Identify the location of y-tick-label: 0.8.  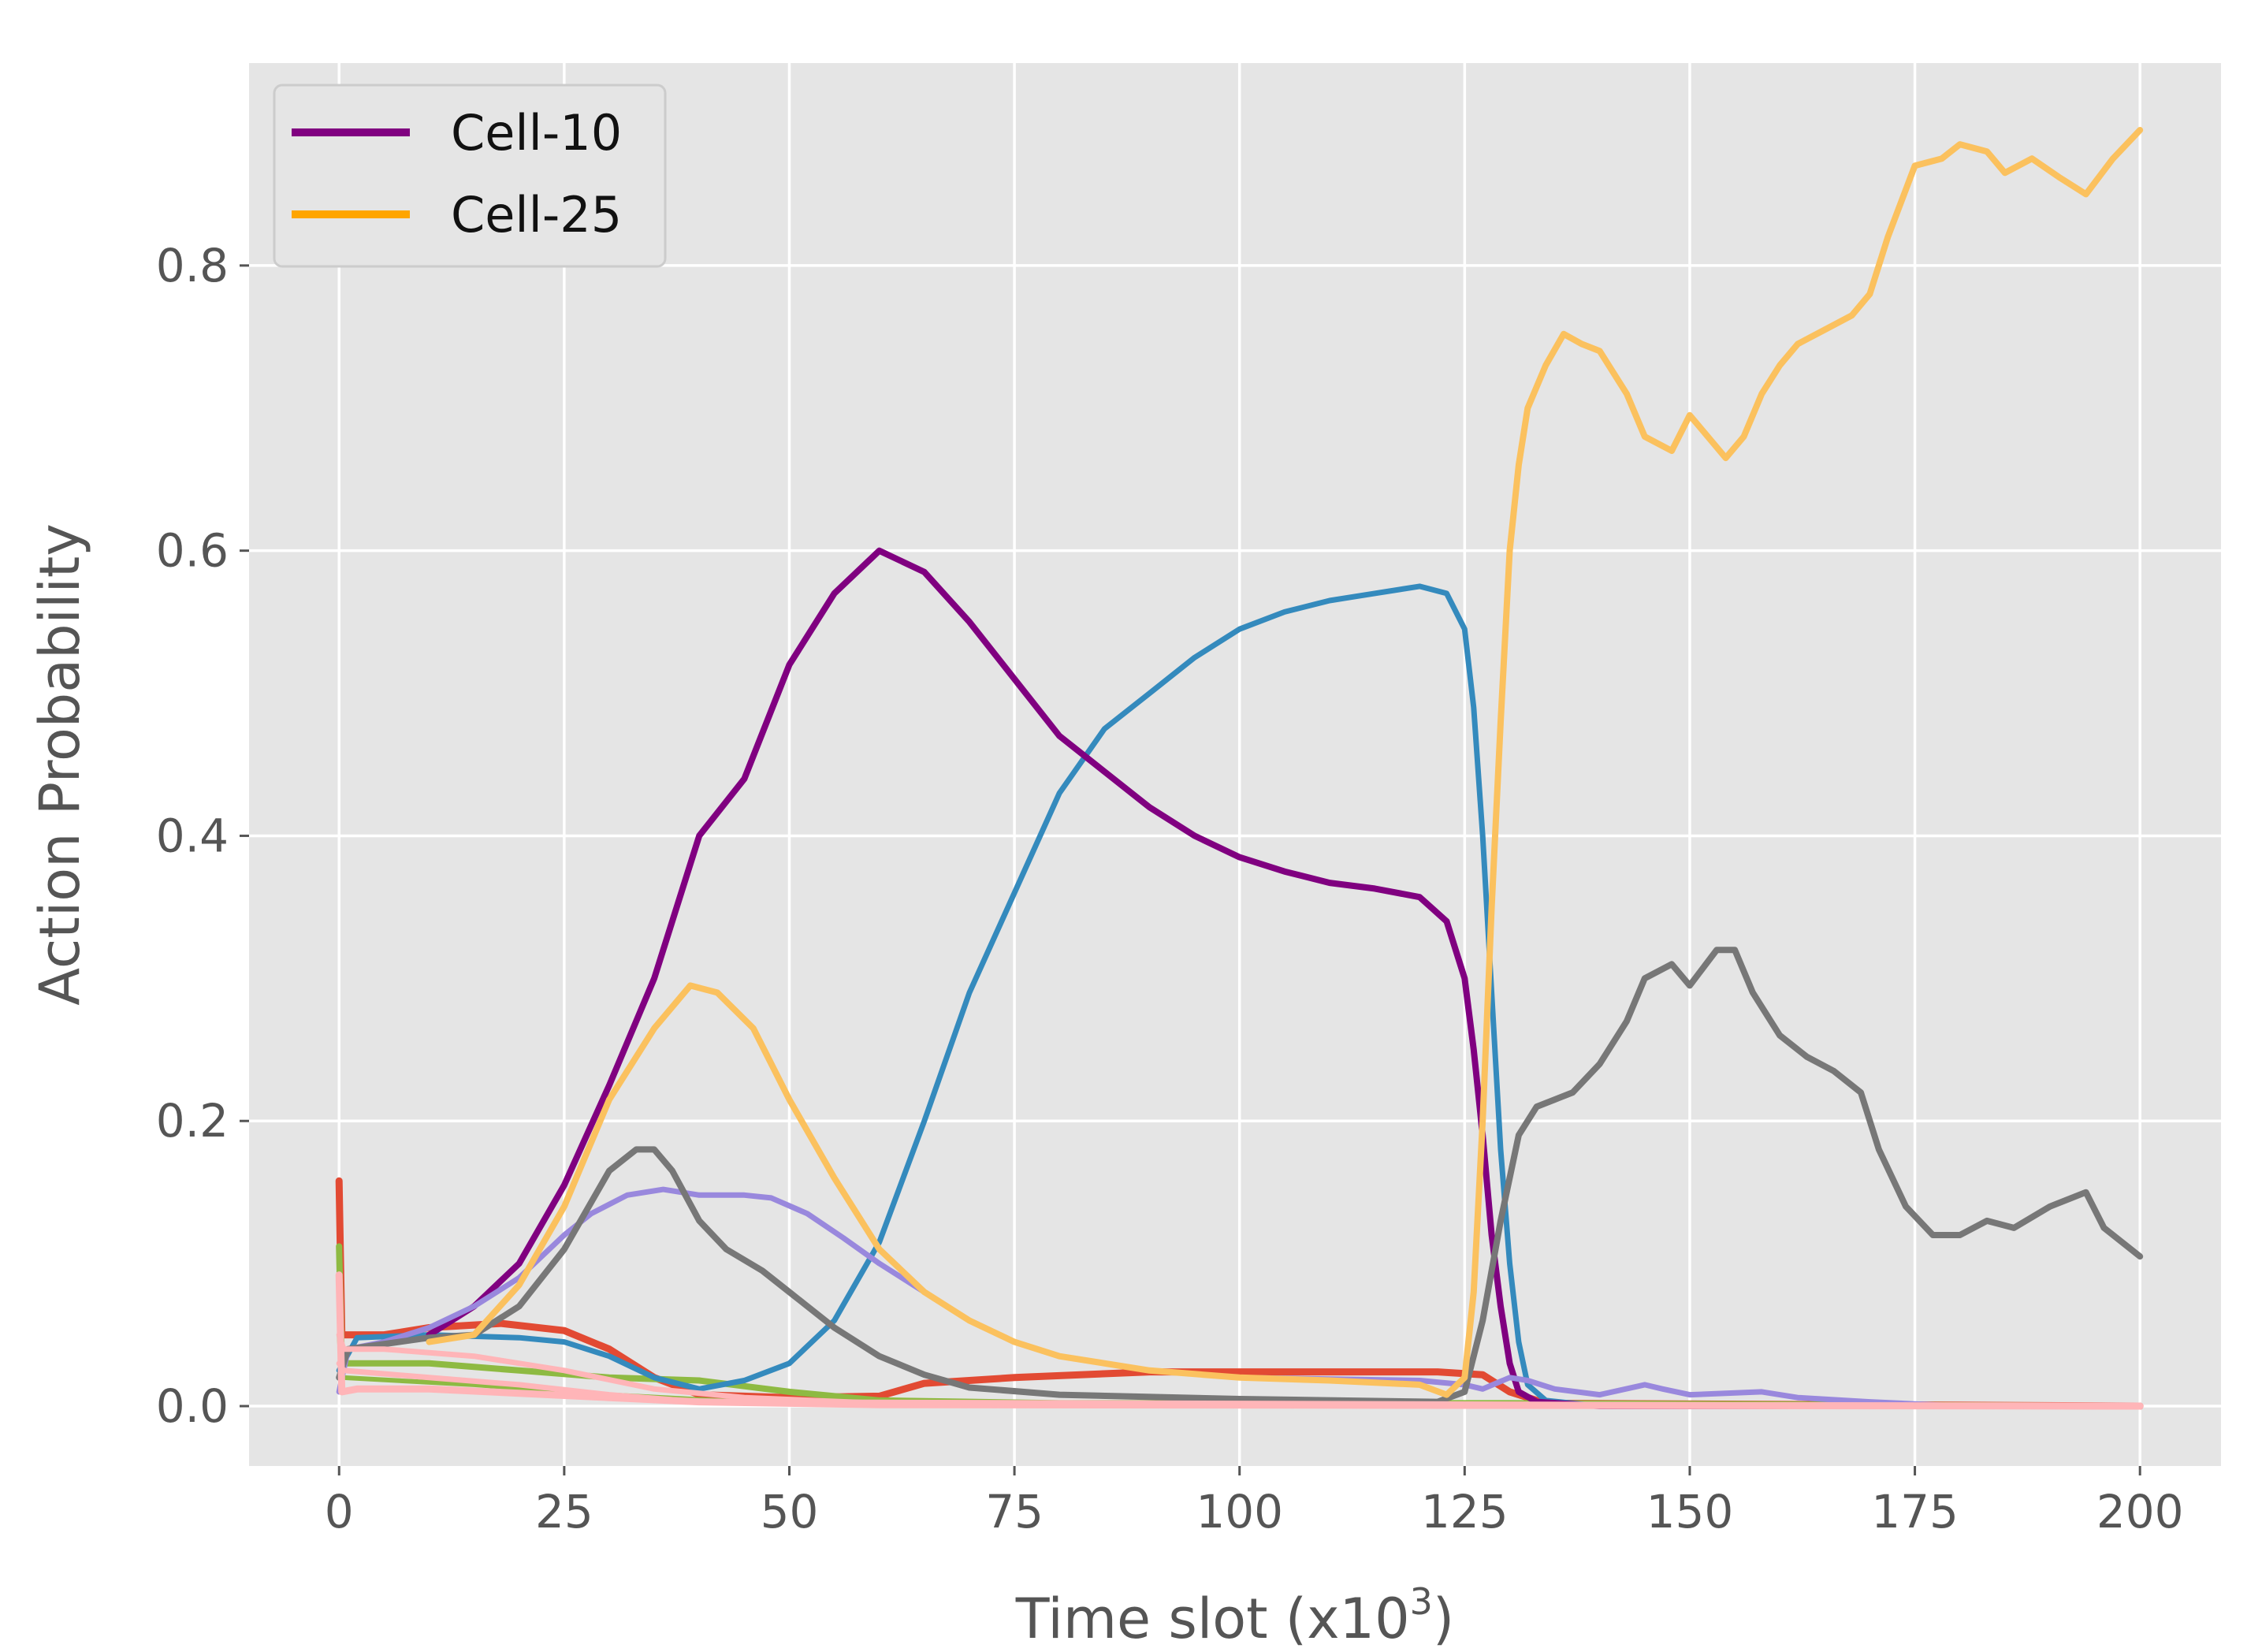
(192, 265).